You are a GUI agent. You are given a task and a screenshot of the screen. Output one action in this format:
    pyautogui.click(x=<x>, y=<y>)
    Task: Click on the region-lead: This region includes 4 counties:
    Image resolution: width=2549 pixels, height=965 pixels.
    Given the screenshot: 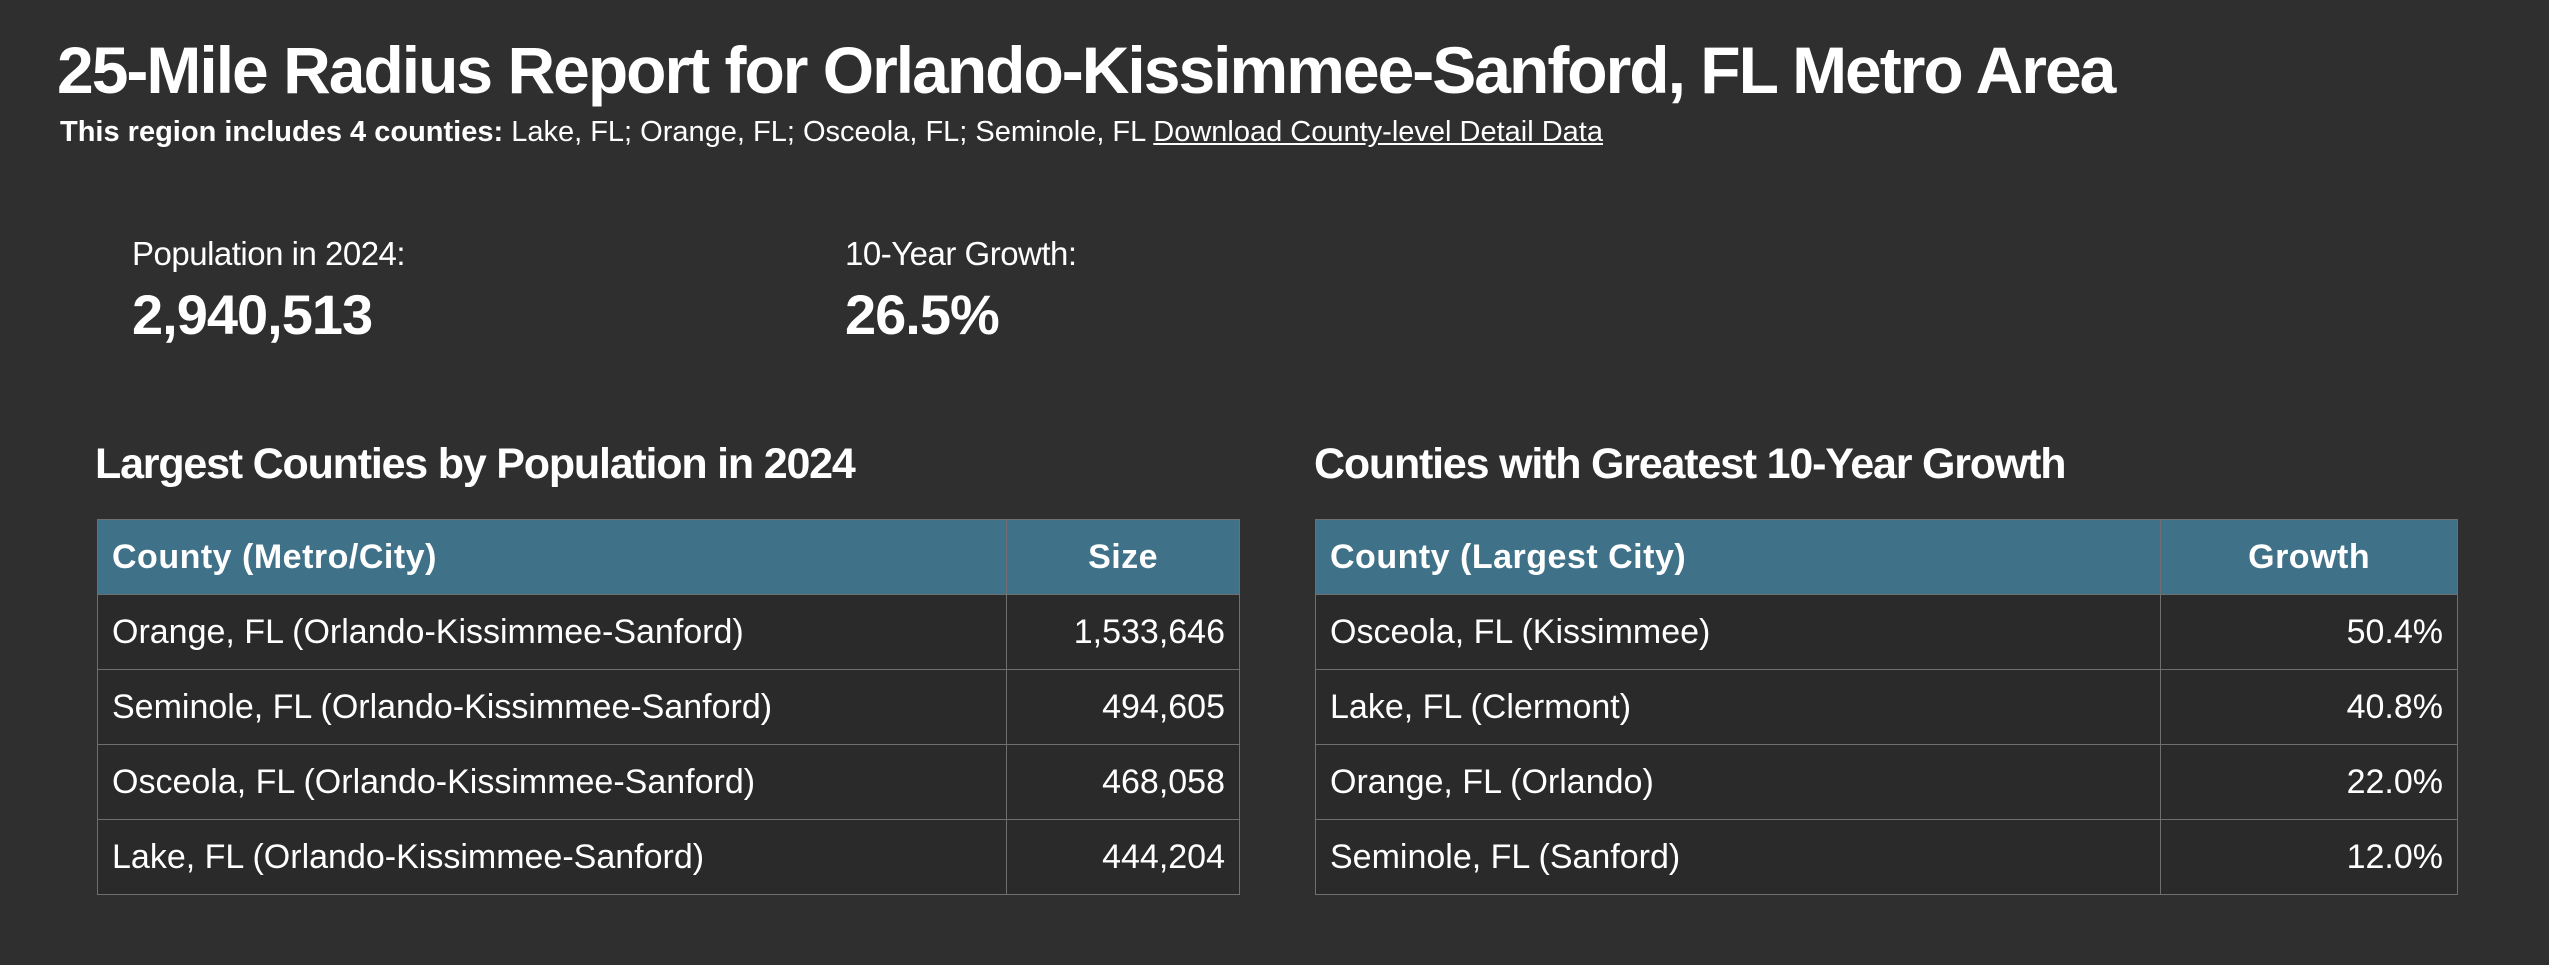 What is the action you would take?
    pyautogui.click(x=282, y=132)
    